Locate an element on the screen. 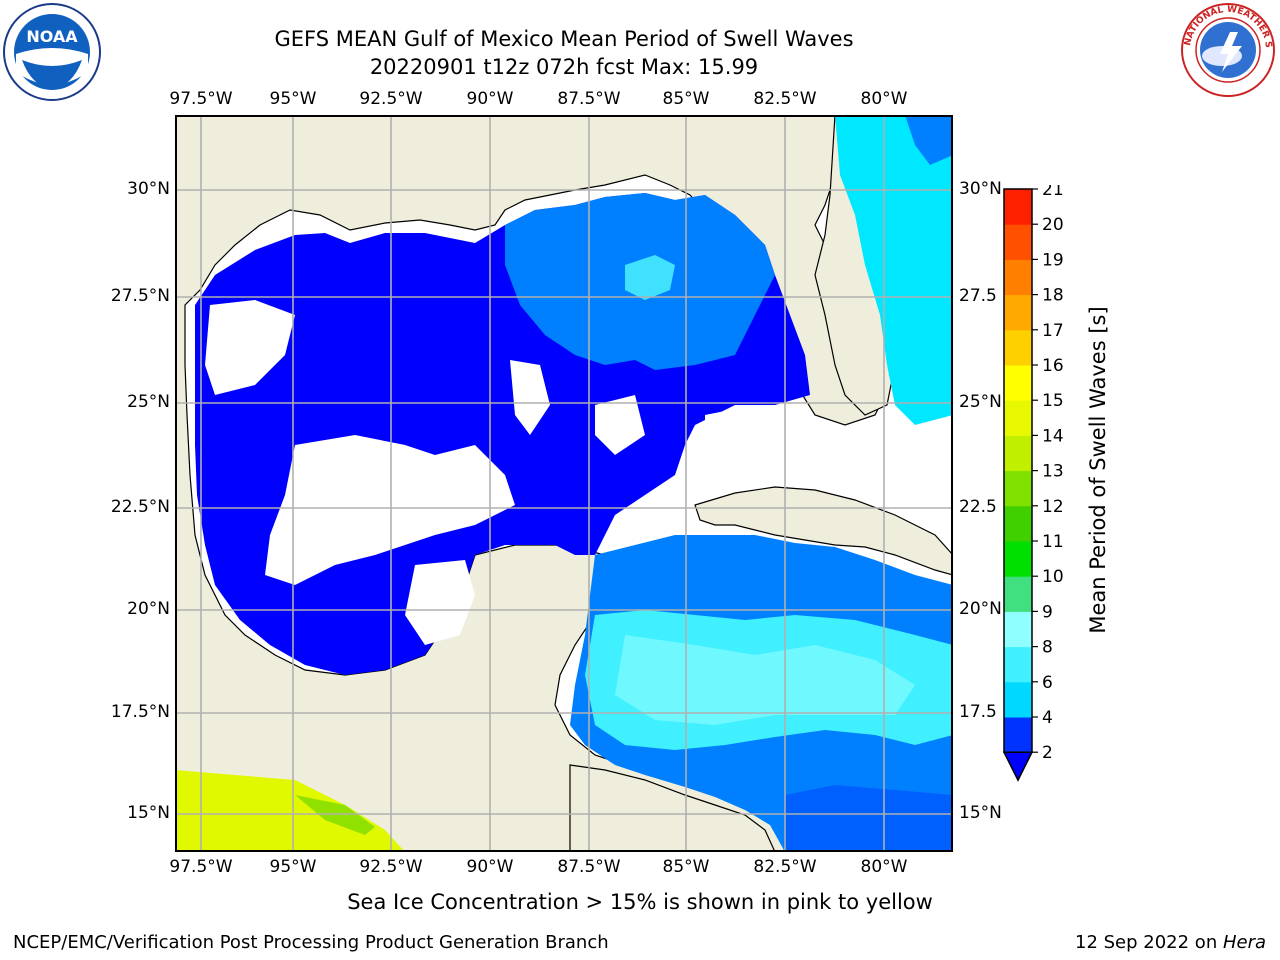 This screenshot has height=960, width=1280. noaa-logo: NOAA is located at coordinates (52, 52).